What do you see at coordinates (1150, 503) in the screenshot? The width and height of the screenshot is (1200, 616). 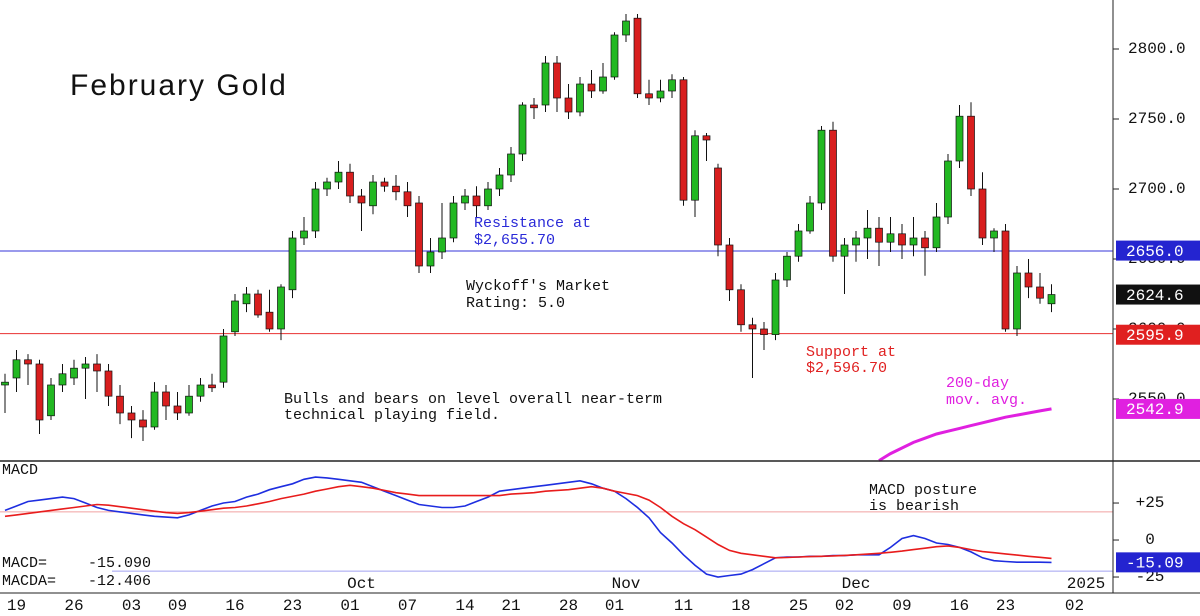 I see `y-tick-label: +25` at bounding box center [1150, 503].